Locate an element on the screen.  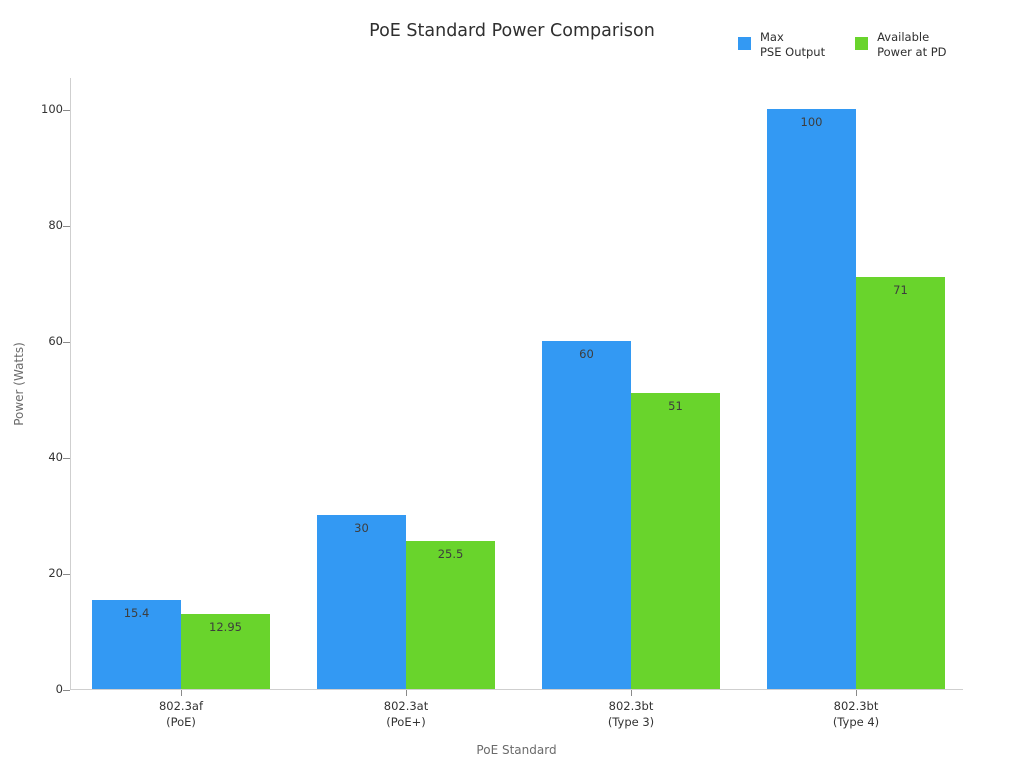
bar-value-label-max-pse-output-2: 60 is located at coordinates (586, 354).